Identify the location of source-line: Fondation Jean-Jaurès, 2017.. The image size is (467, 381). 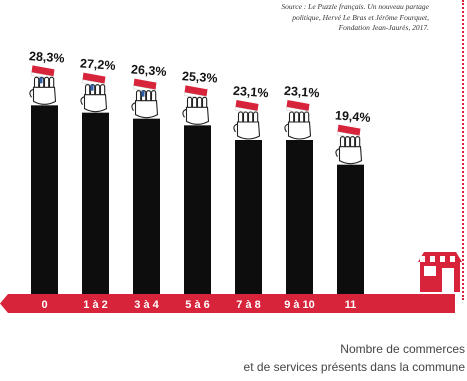
(383, 27).